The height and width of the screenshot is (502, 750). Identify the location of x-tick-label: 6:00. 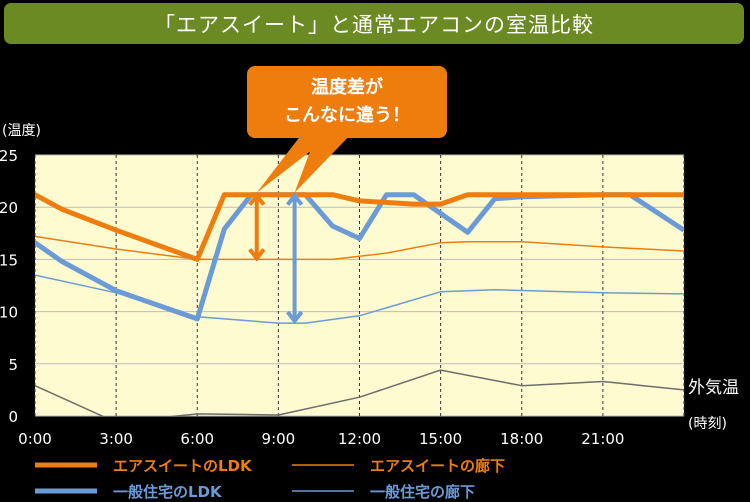
(197, 439).